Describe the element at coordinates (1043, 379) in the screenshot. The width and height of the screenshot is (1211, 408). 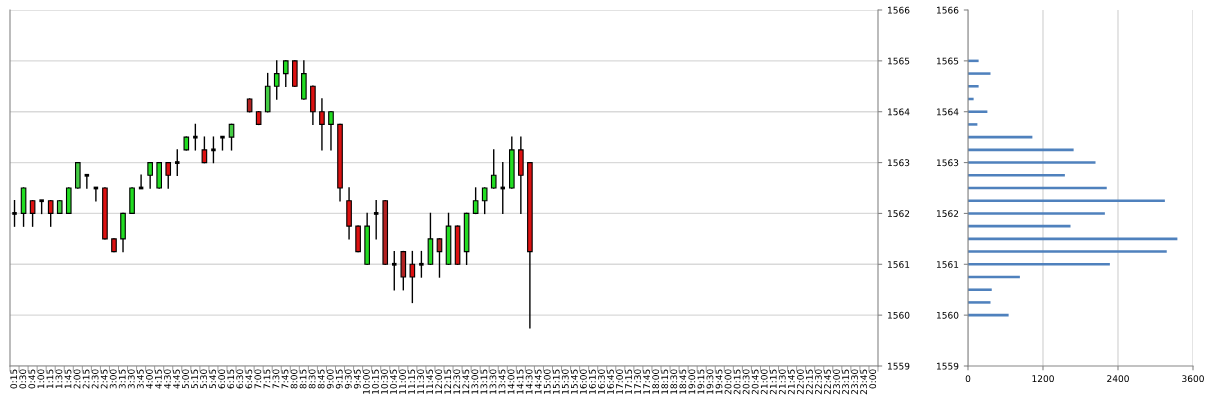
I see `x-tick-label: 1200` at that location.